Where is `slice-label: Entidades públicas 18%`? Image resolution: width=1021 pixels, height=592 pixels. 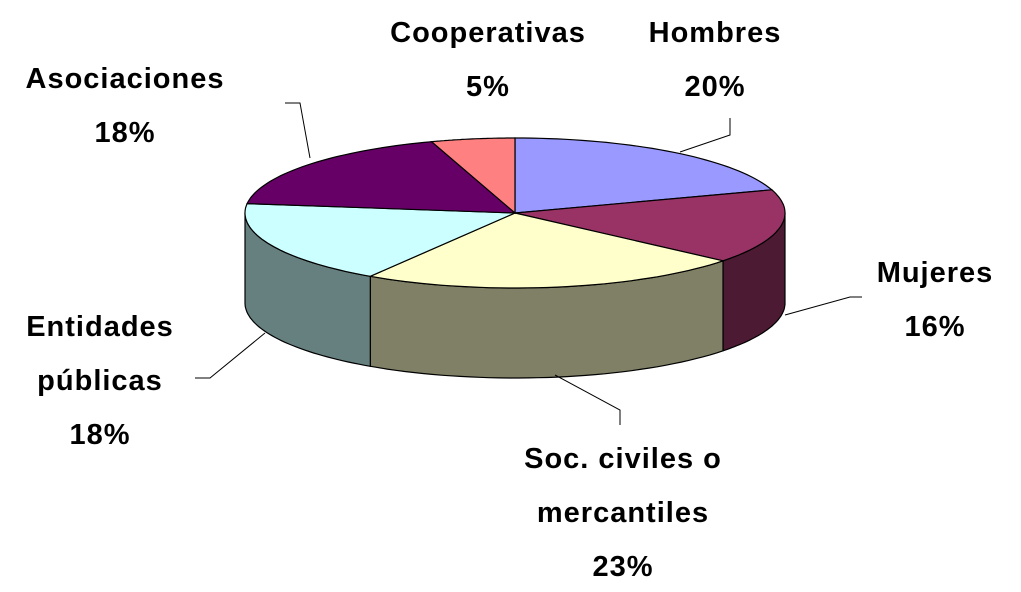
slice-label: Entidades públicas 18% is located at coordinates (100, 381).